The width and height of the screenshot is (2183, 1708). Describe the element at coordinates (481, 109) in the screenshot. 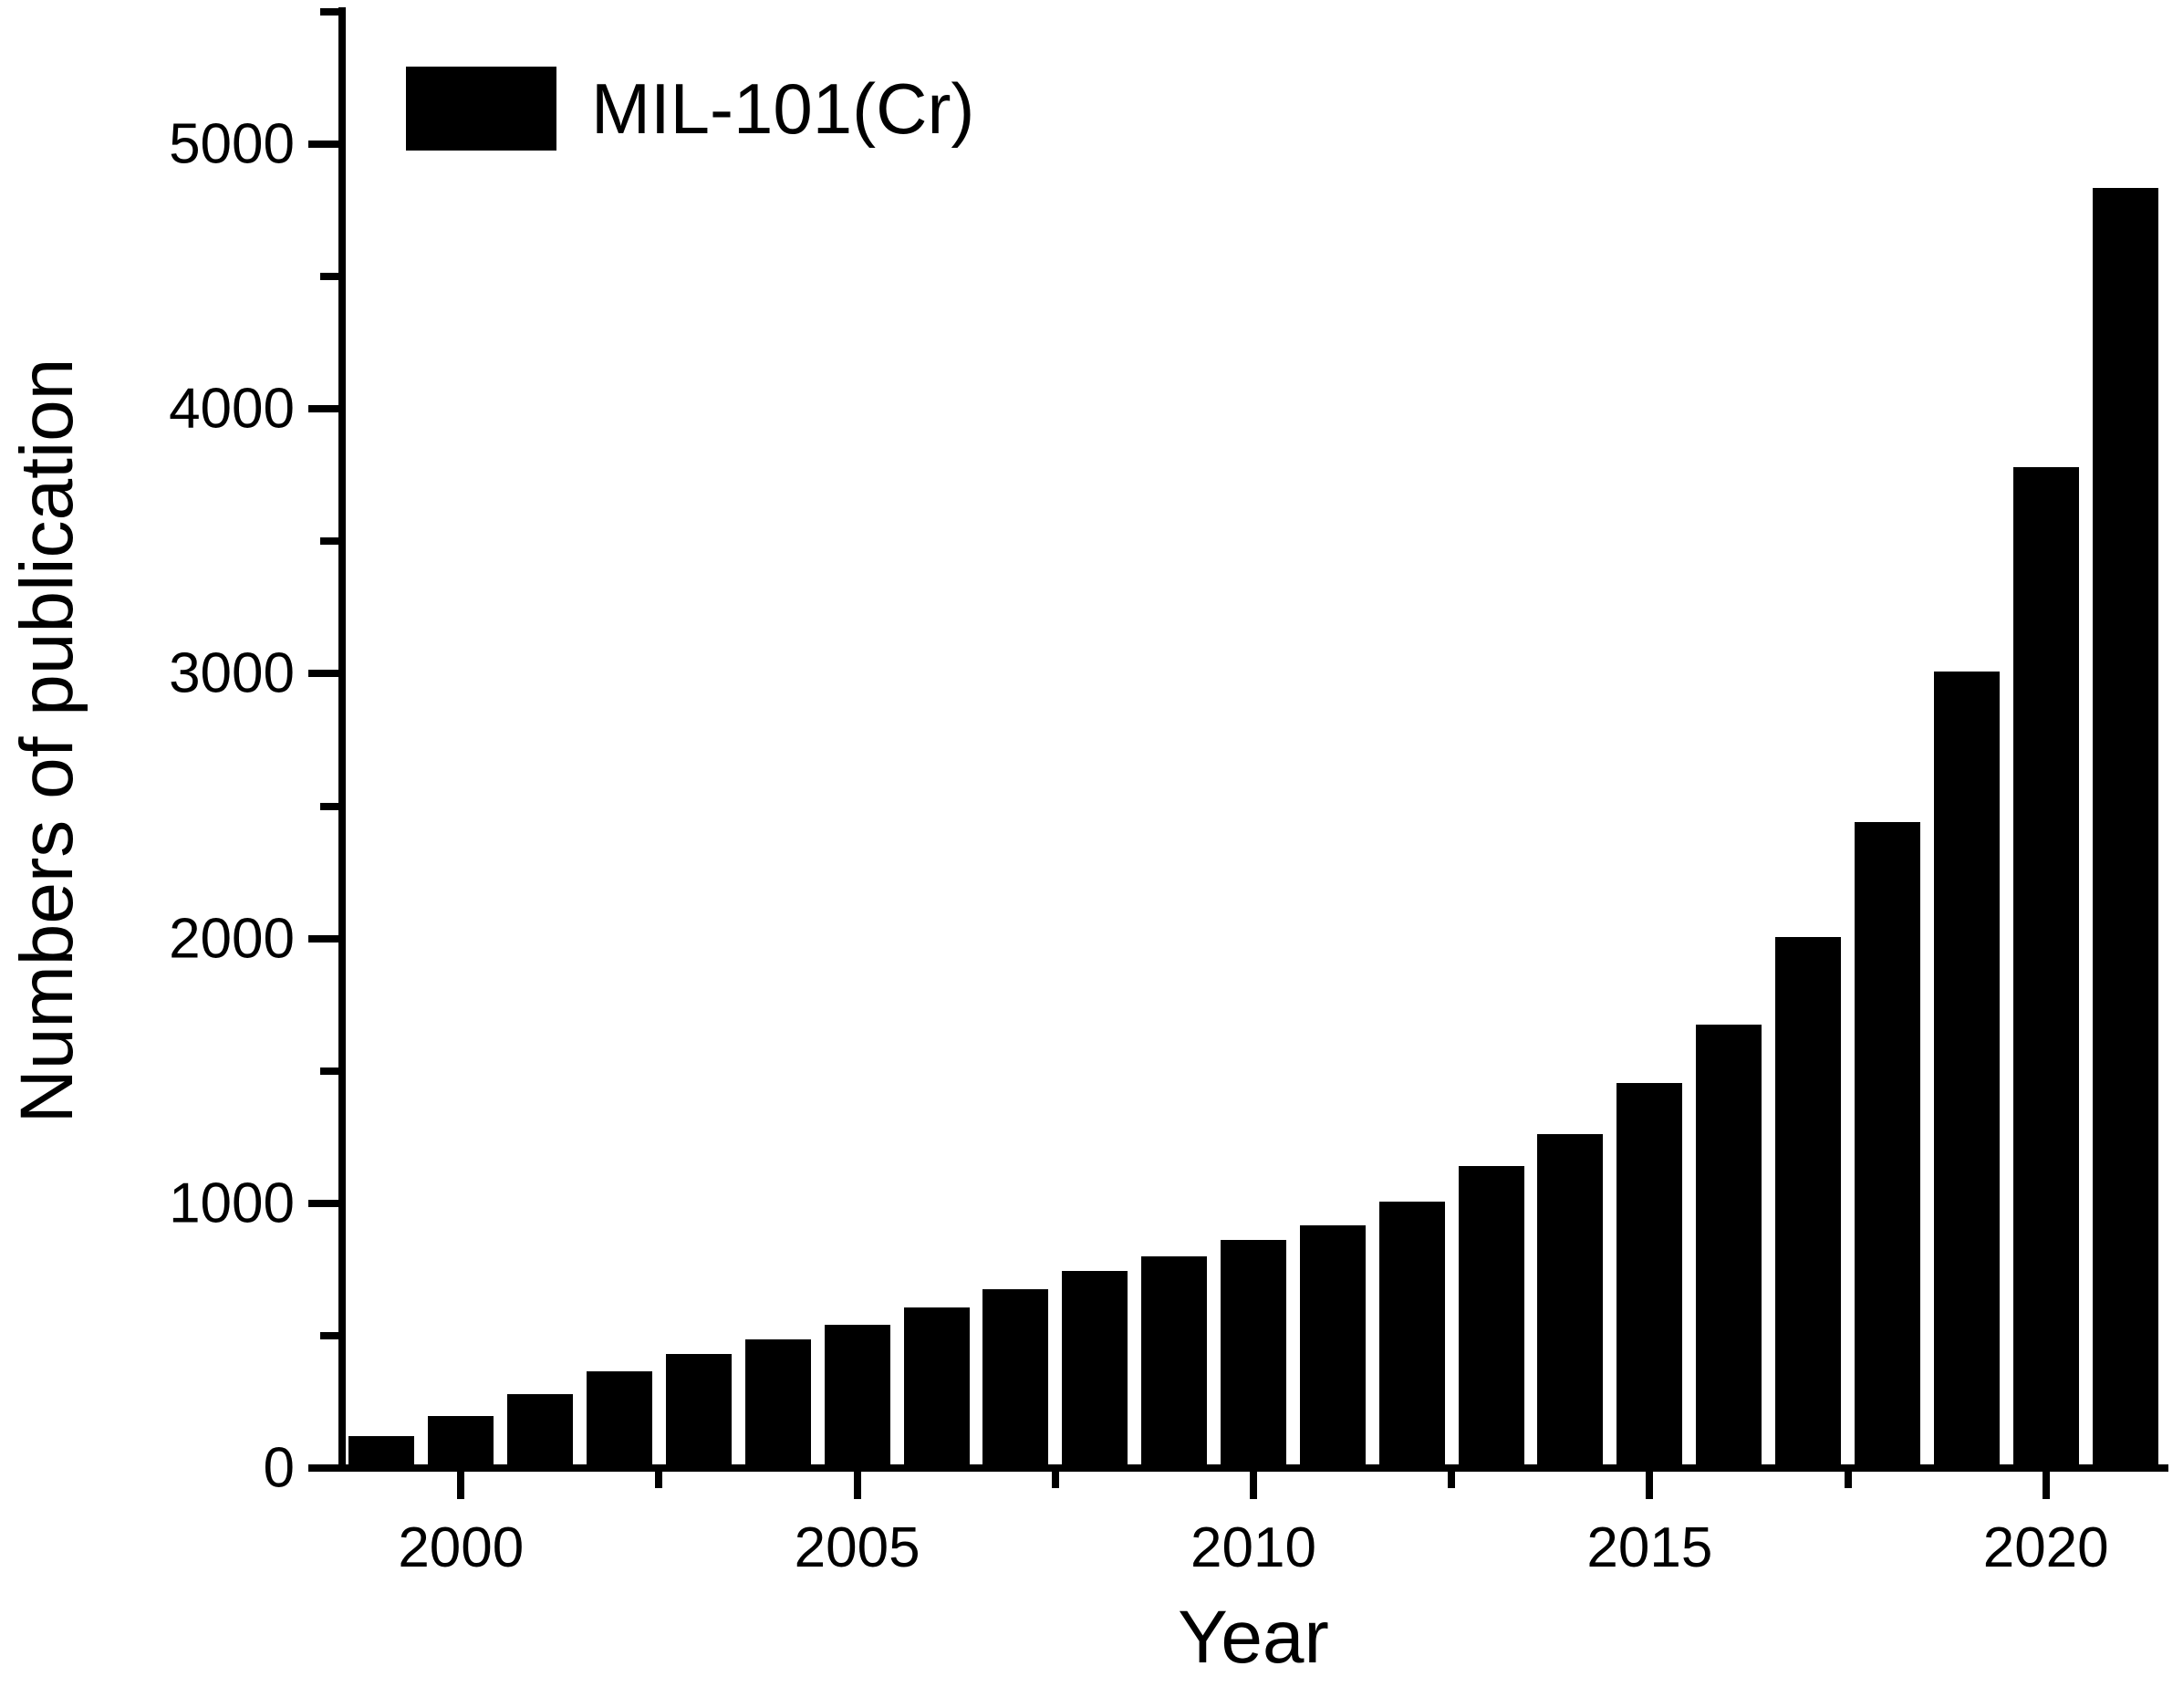

I see `legend-swatch` at that location.